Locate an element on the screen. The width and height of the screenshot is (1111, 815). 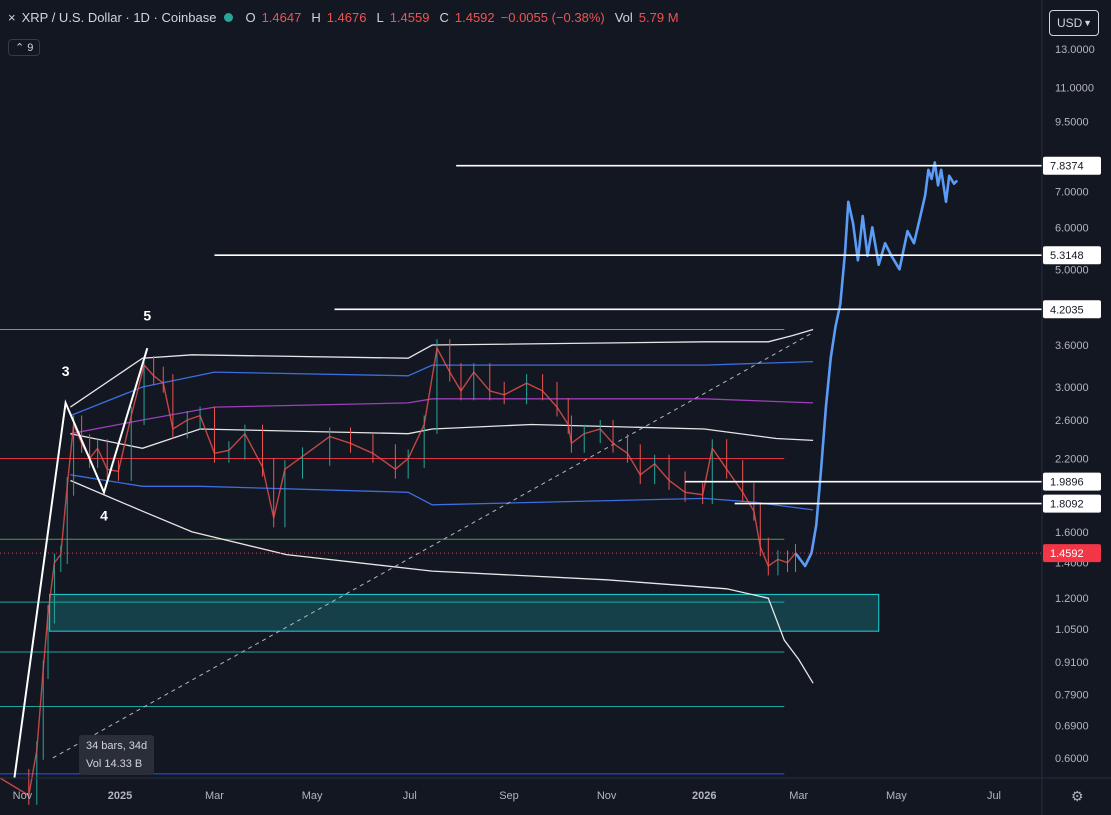
band-upper_outer is located at coordinates (442, 368).